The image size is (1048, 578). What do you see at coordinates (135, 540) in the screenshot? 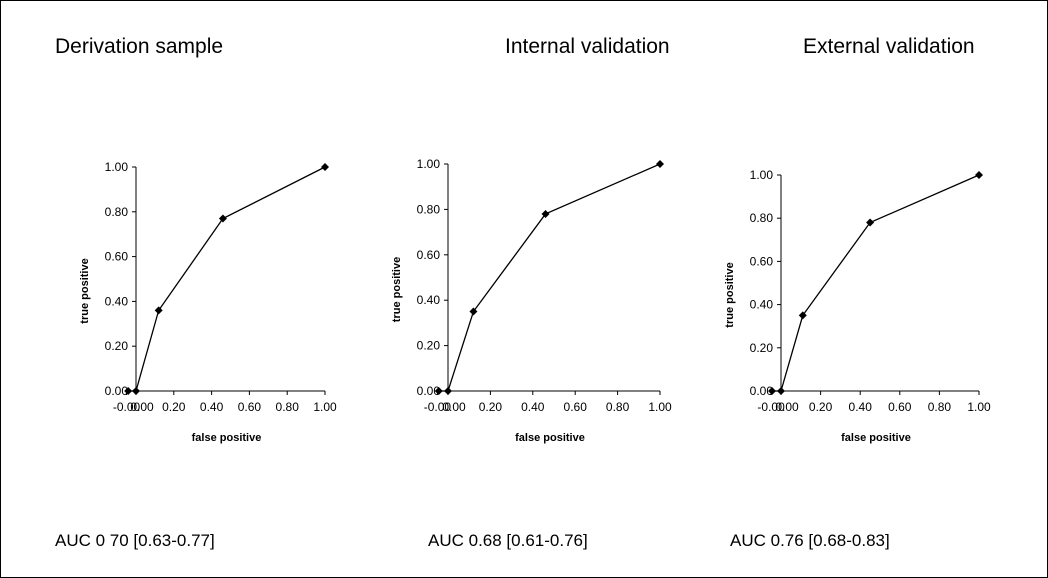
I see `auc-derivation: AUC 0 70 [0.63-0.77]` at bounding box center [135, 540].